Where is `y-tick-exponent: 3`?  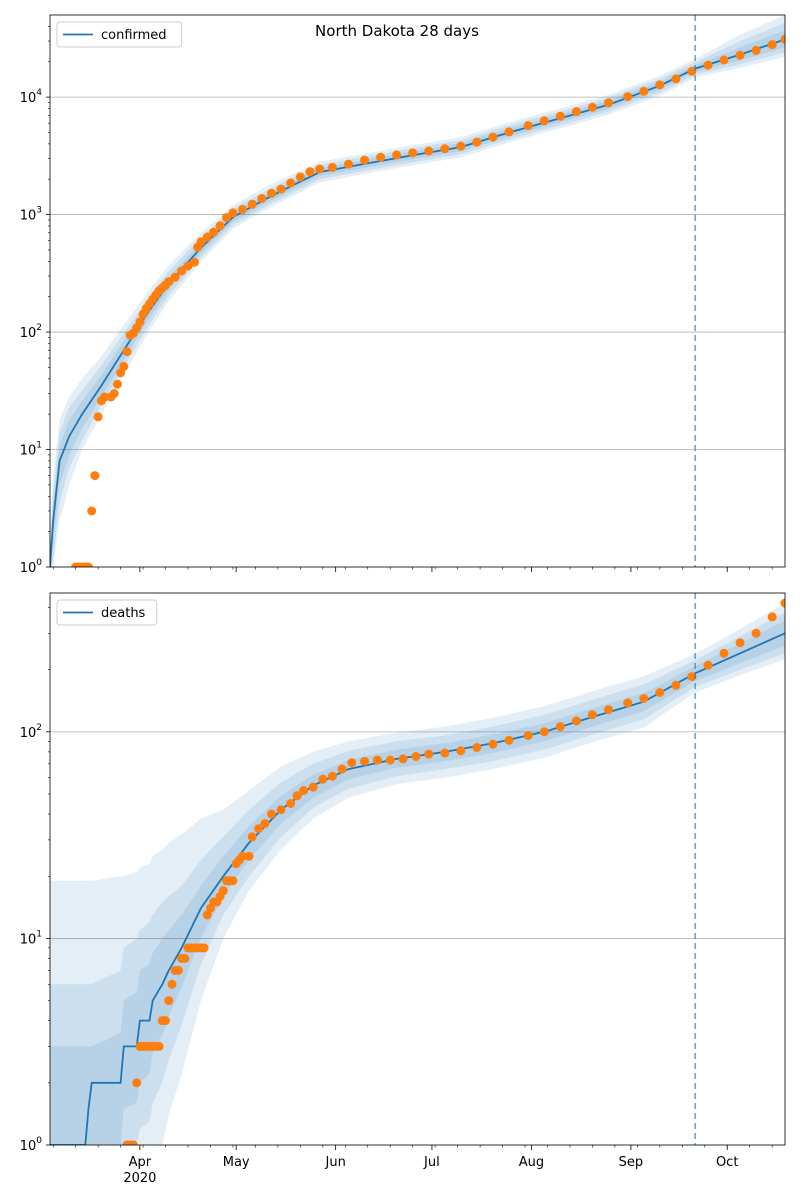 y-tick-exponent: 3 is located at coordinates (39, 211).